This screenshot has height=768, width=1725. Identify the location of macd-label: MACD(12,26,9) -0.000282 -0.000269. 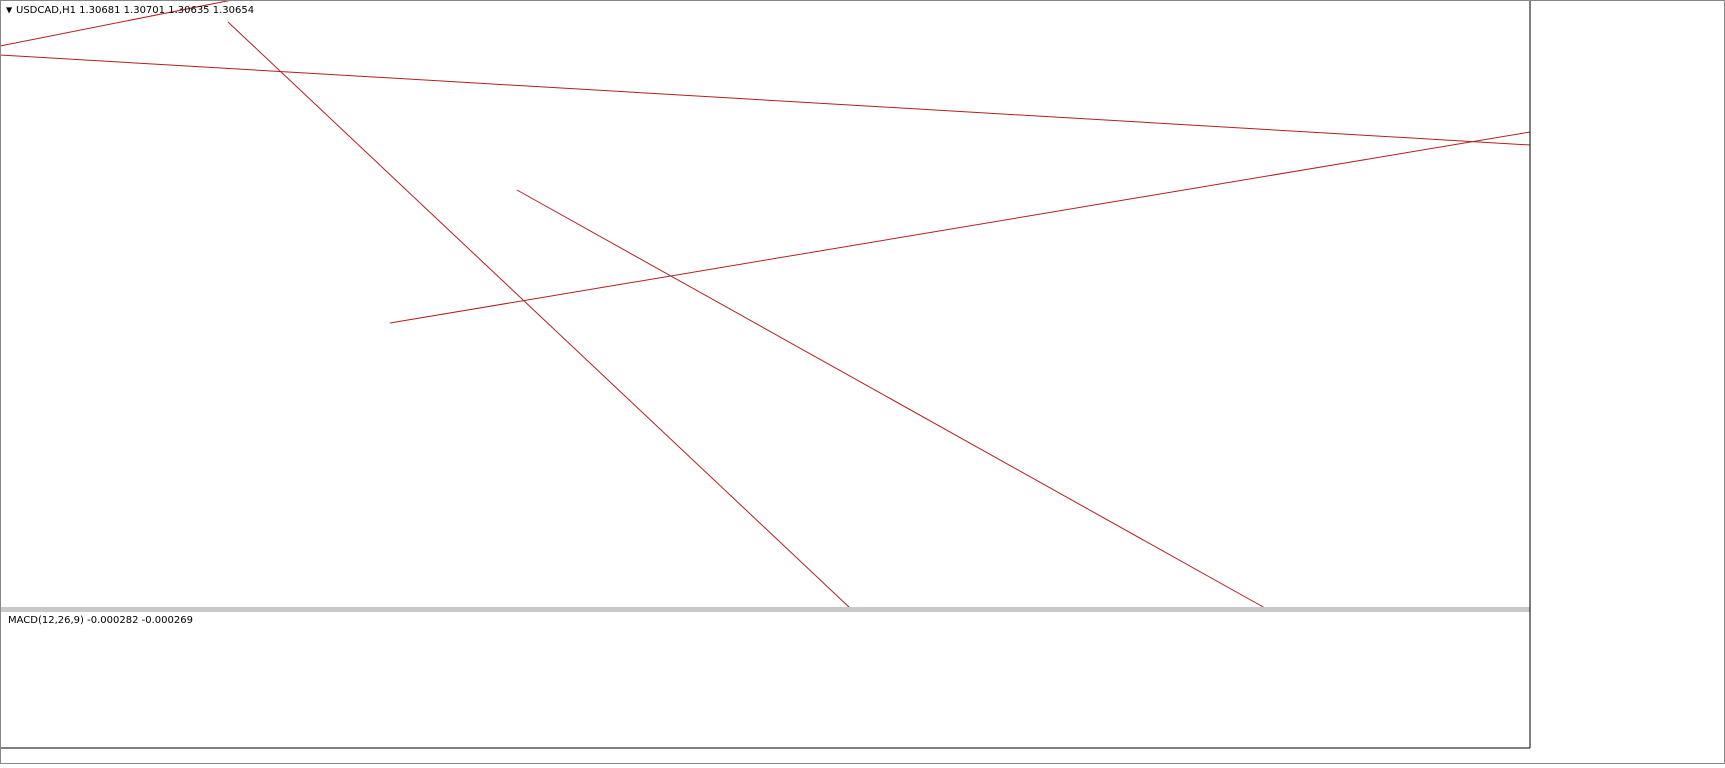
(100, 620).